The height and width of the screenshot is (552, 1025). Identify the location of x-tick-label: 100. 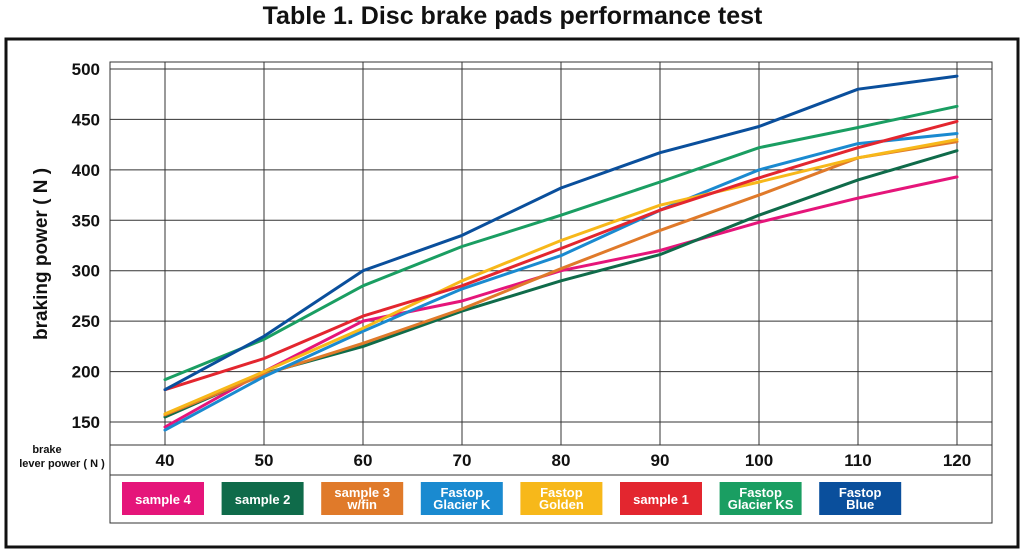
(759, 460).